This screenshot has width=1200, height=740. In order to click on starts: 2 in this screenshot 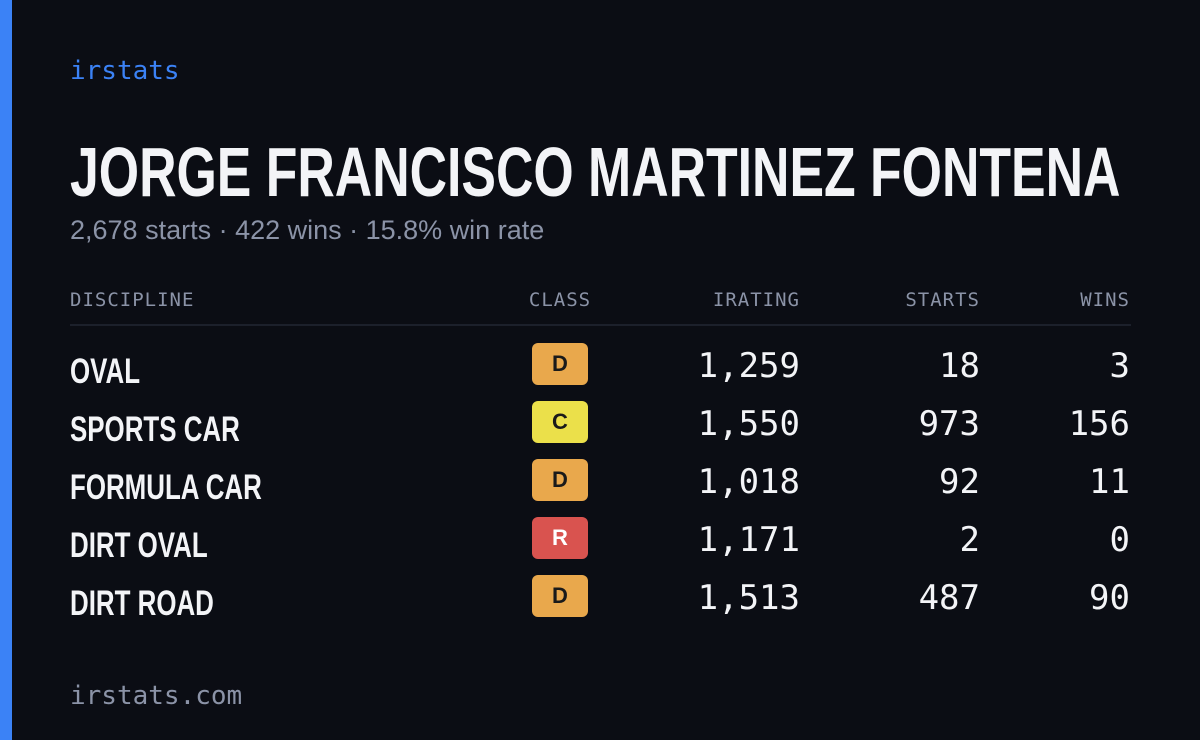, I will do `click(969, 540)`.